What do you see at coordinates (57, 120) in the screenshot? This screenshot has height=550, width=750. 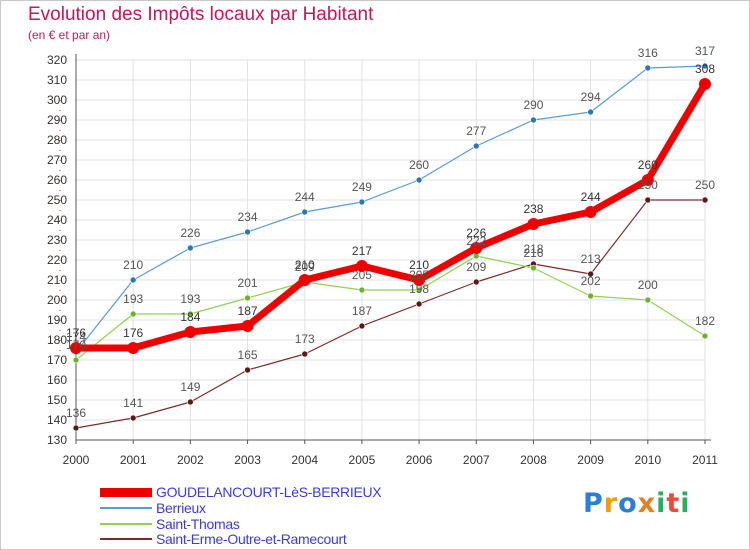 I see `y-tick-label: 290` at bounding box center [57, 120].